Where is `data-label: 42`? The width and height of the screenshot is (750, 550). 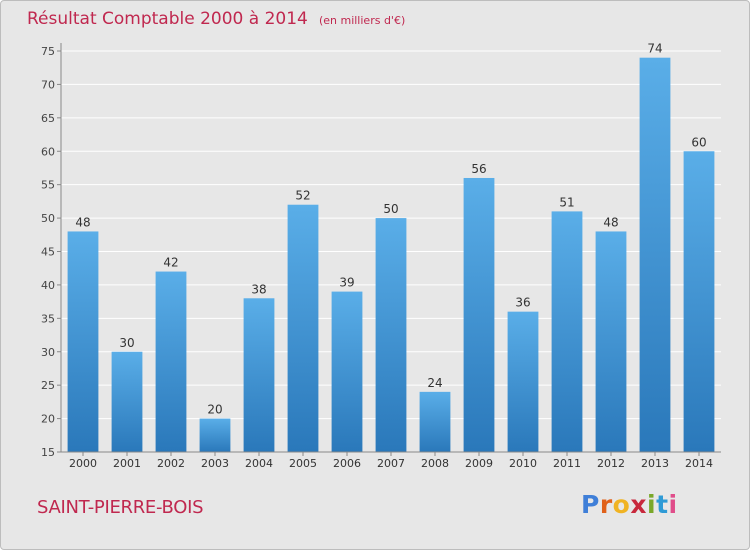
data-label: 42 is located at coordinates (170, 263).